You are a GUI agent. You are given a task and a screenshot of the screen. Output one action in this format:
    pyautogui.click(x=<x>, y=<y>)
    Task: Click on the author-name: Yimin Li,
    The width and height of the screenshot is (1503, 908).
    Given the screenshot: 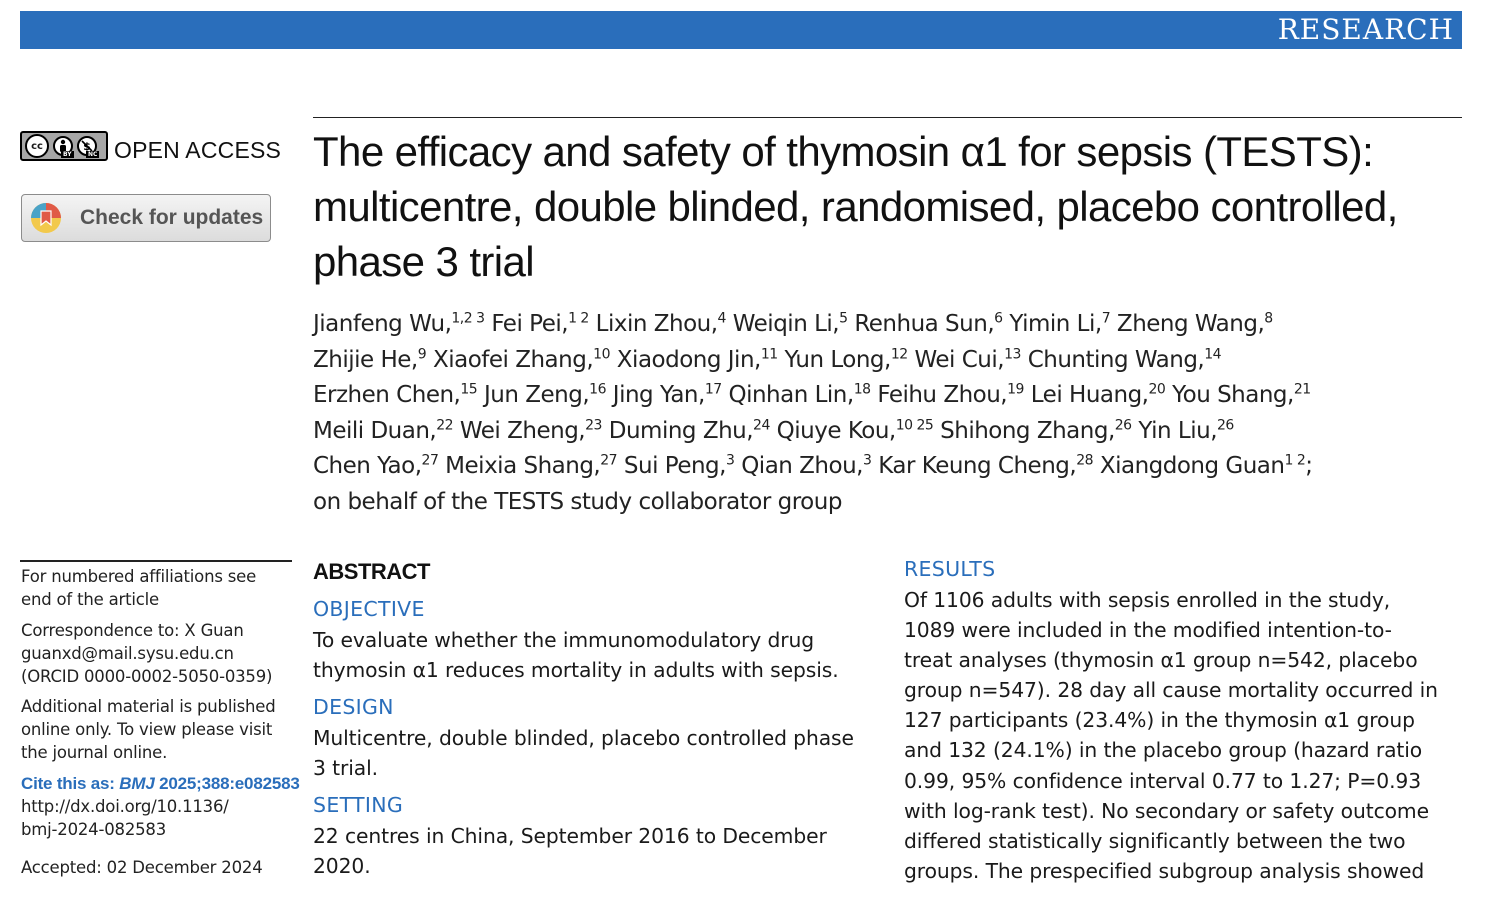 What is the action you would take?
    pyautogui.click(x=1052, y=324)
    